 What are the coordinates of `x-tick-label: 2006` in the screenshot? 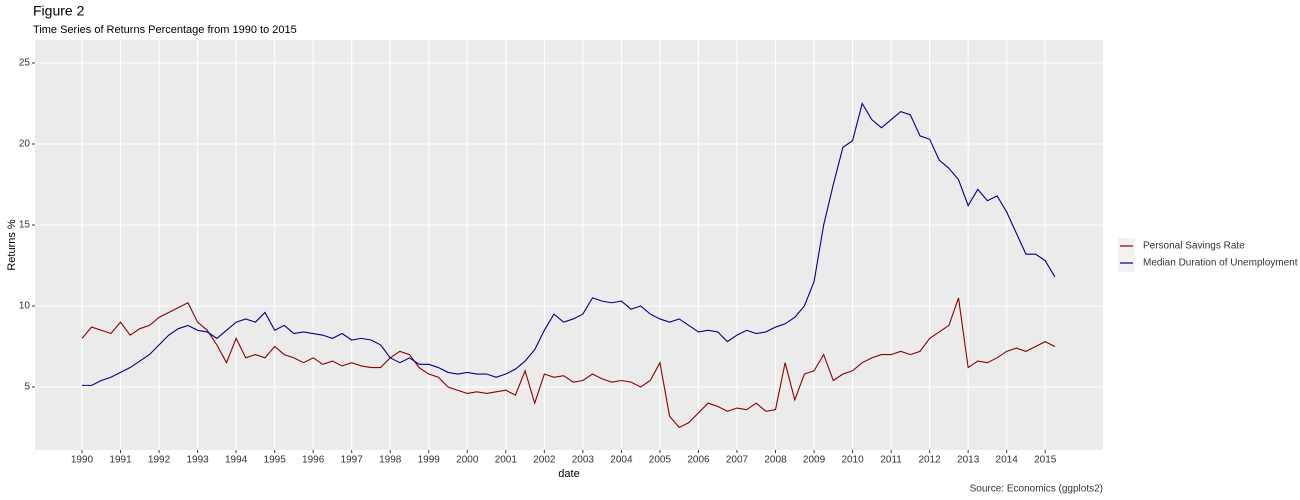 It's located at (698, 460).